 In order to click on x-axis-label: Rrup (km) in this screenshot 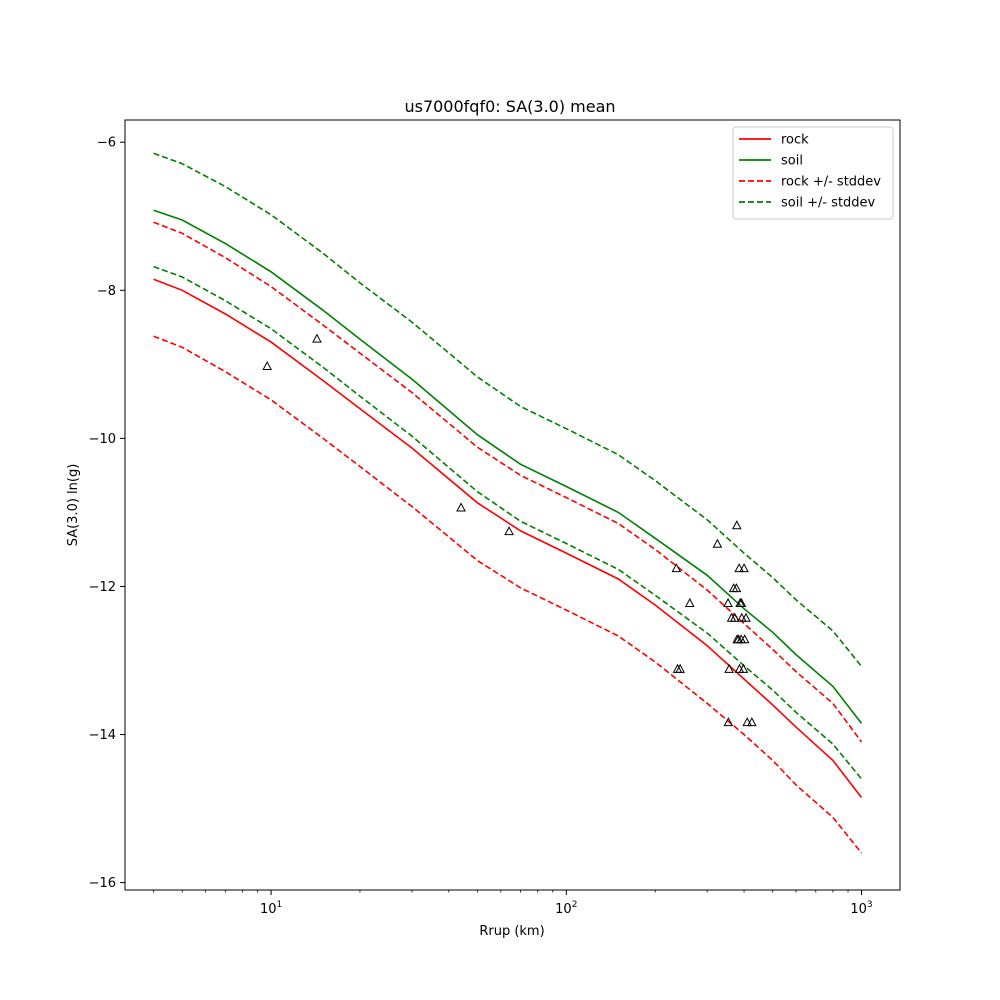, I will do `click(511, 931)`.